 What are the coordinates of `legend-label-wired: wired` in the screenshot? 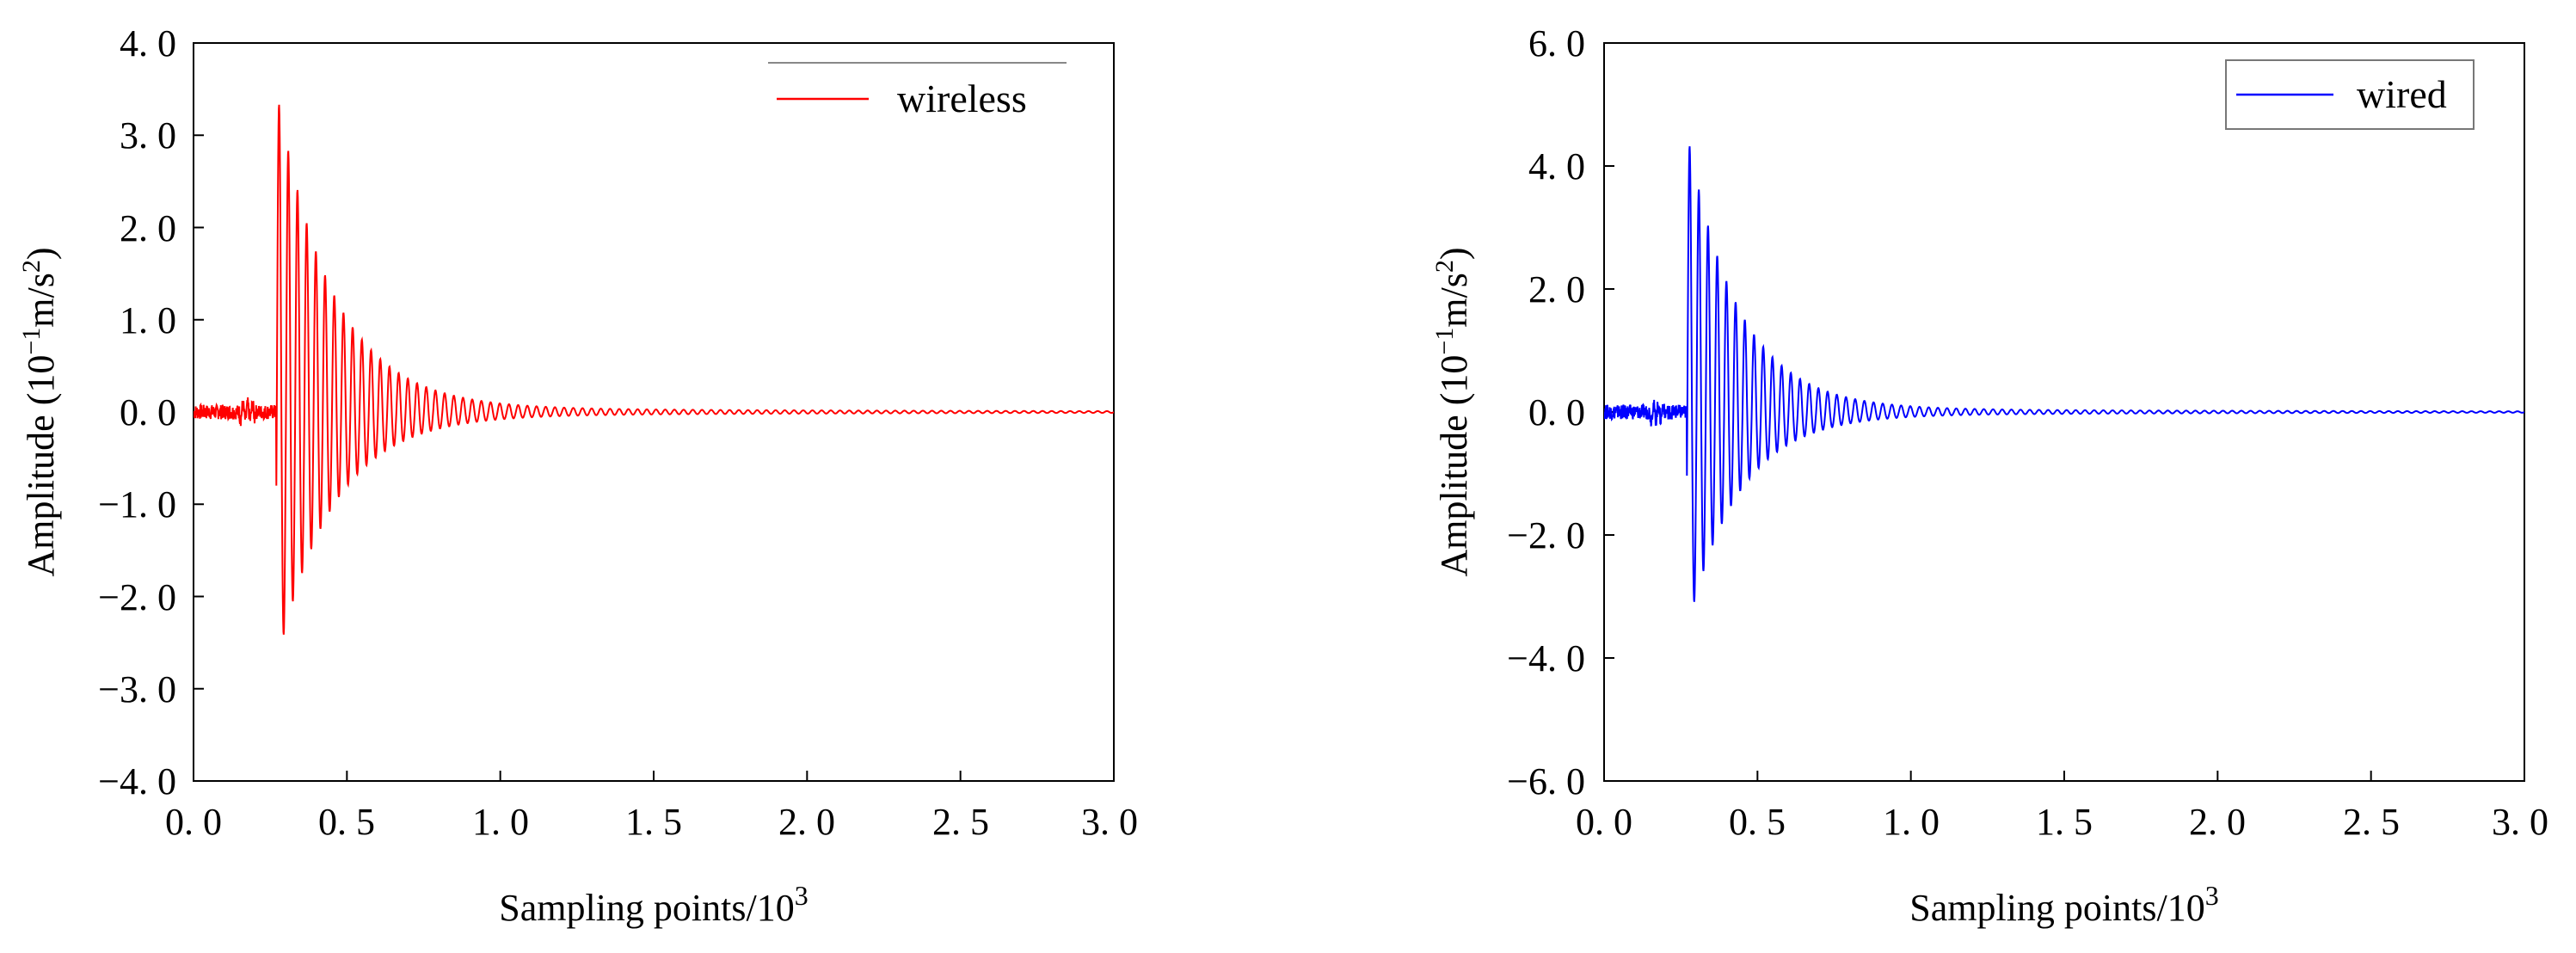 It's located at (2402, 94).